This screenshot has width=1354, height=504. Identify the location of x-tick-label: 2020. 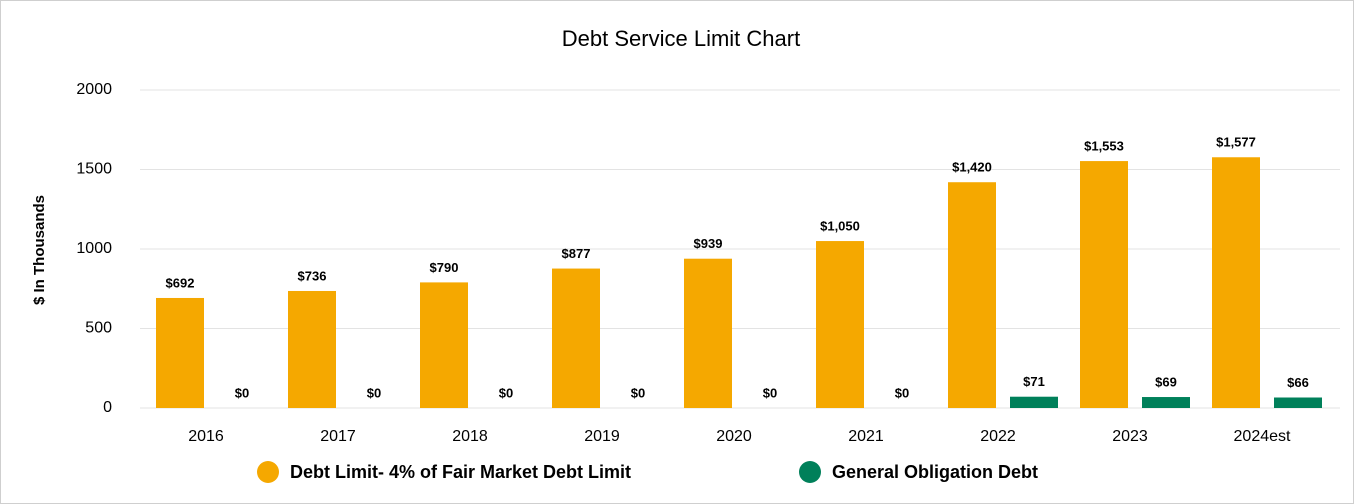
(734, 436).